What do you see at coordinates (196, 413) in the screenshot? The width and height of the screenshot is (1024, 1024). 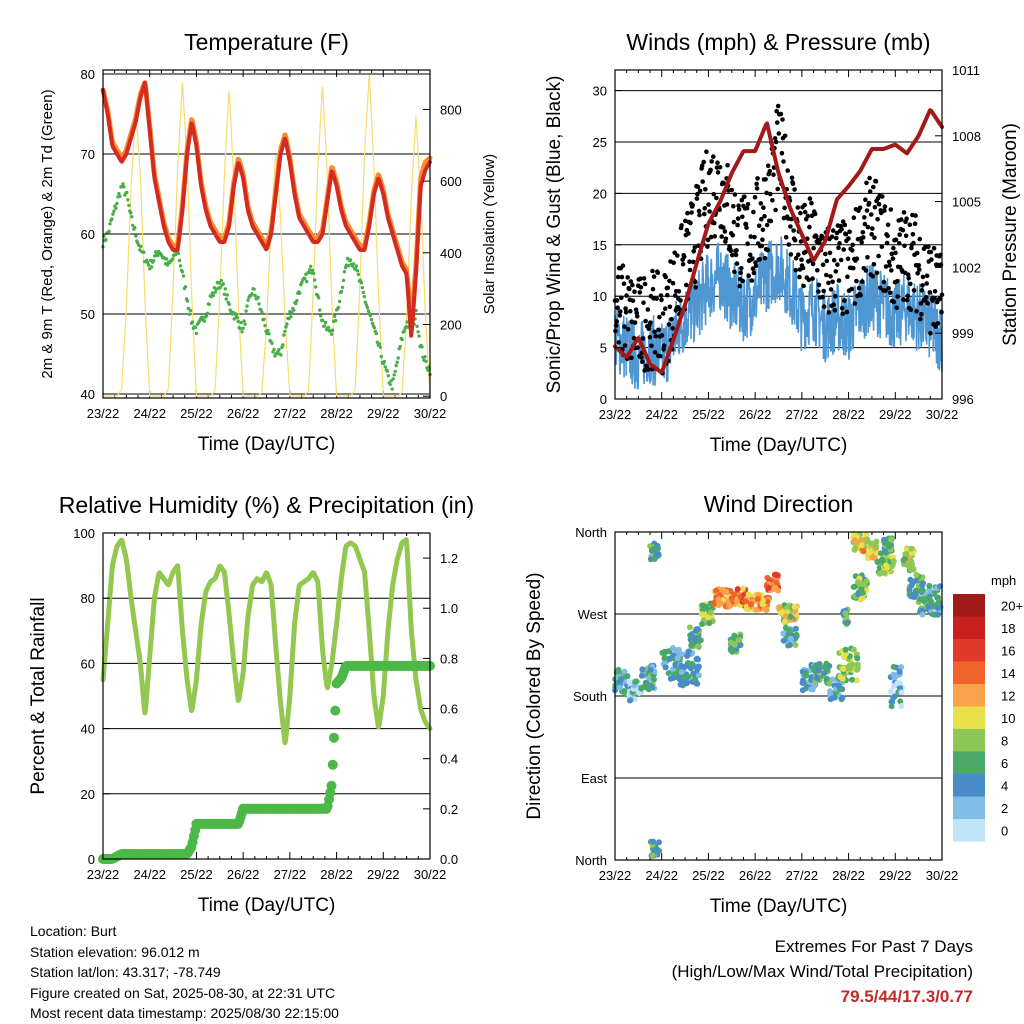 I see `x-tick-label: 25/22` at bounding box center [196, 413].